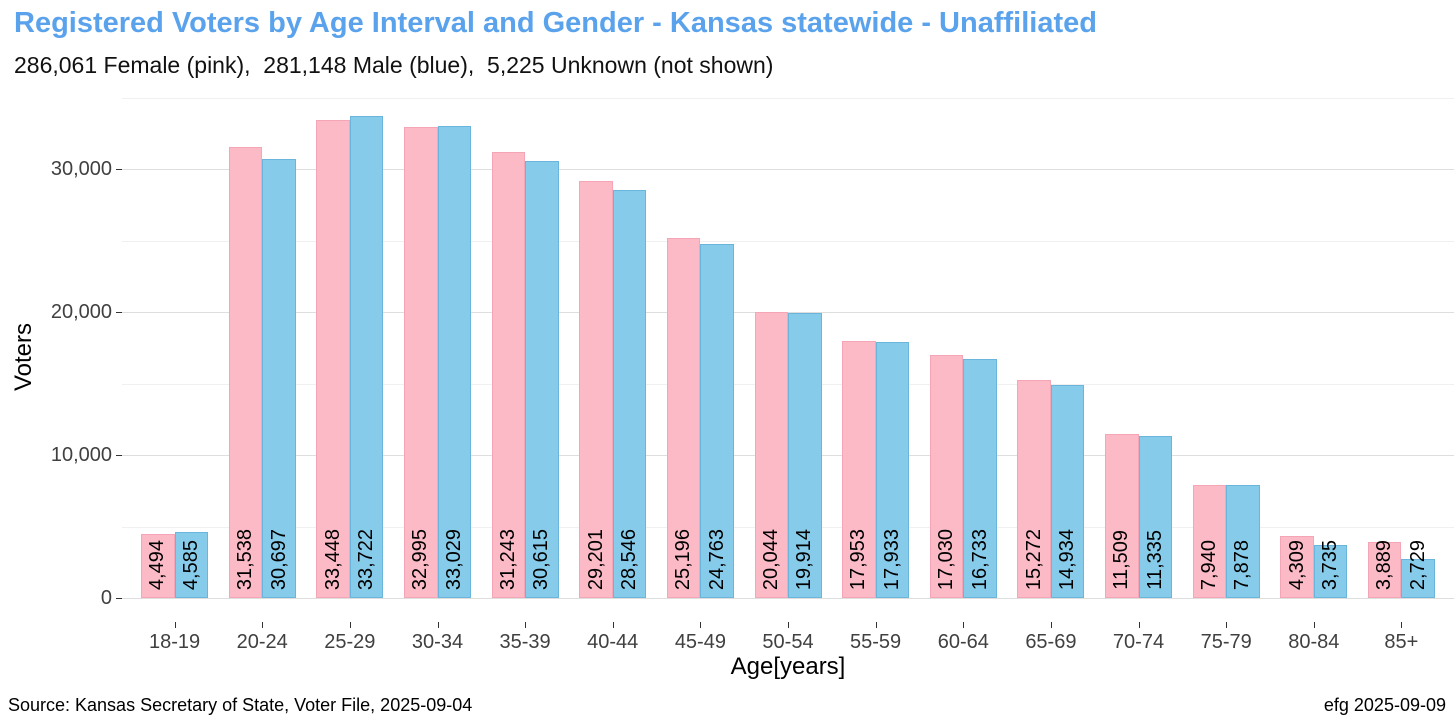 This screenshot has height=728, width=1456. I want to click on x-tick-label: 45-49, so click(700, 642).